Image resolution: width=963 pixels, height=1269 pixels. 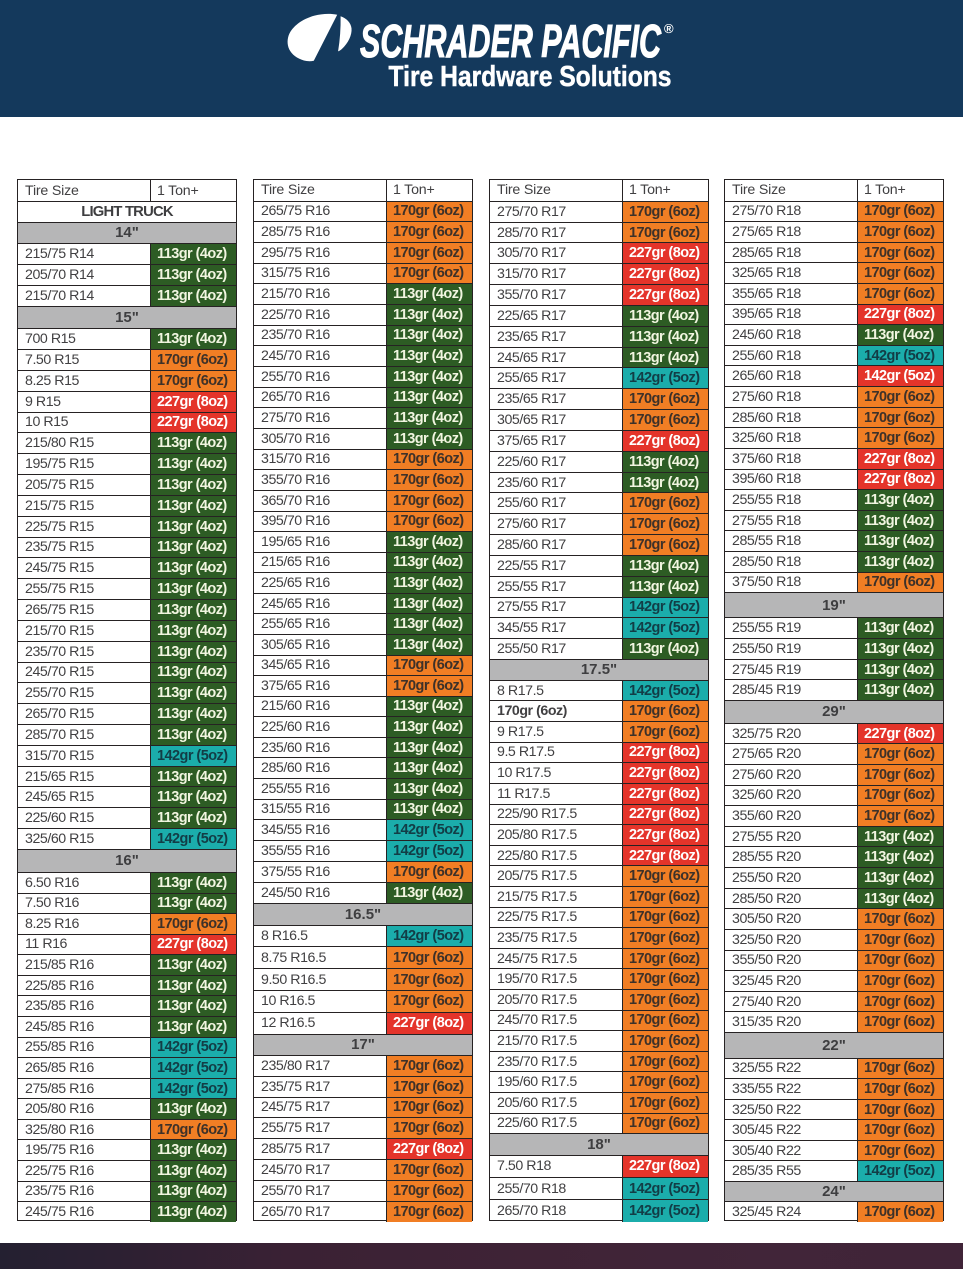 I want to click on svg-text: SCHRADER PACIFIC, so click(x=511, y=41).